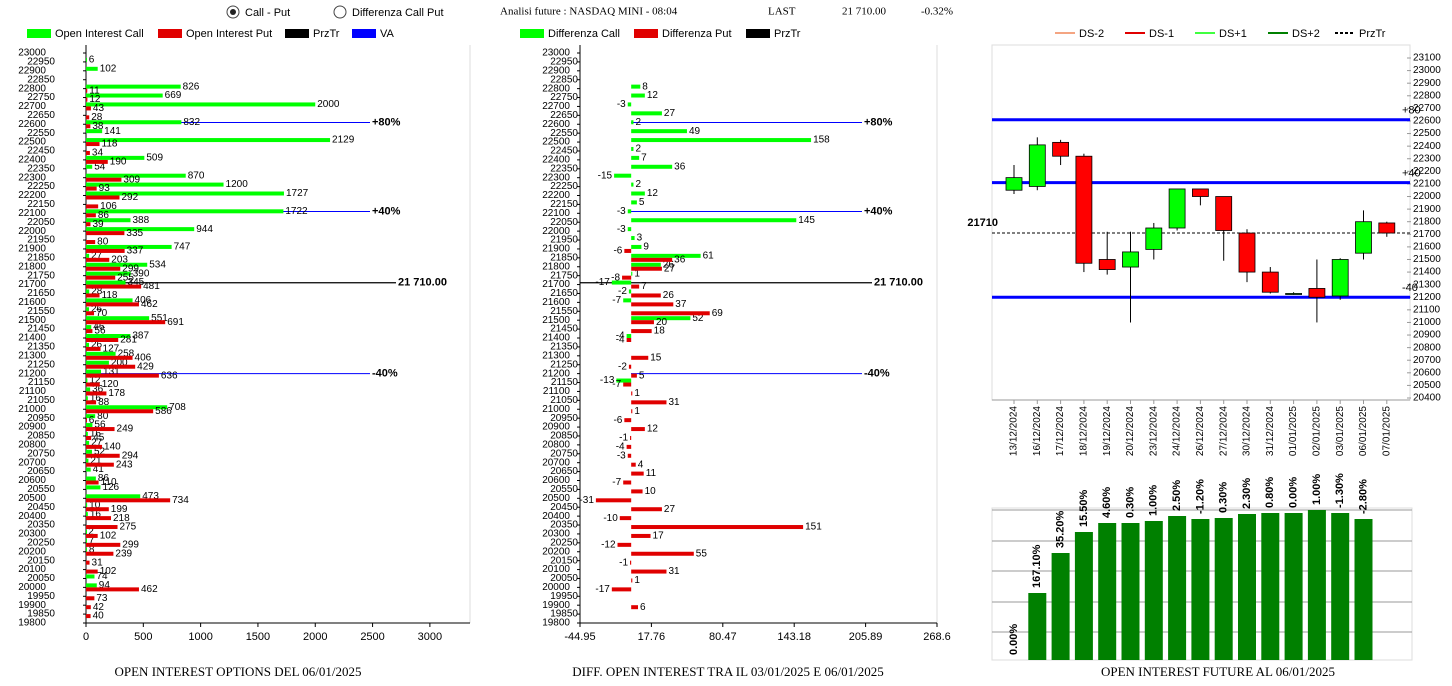 The image size is (1452, 686). I want to click on bar-label: -2, so click(622, 291).